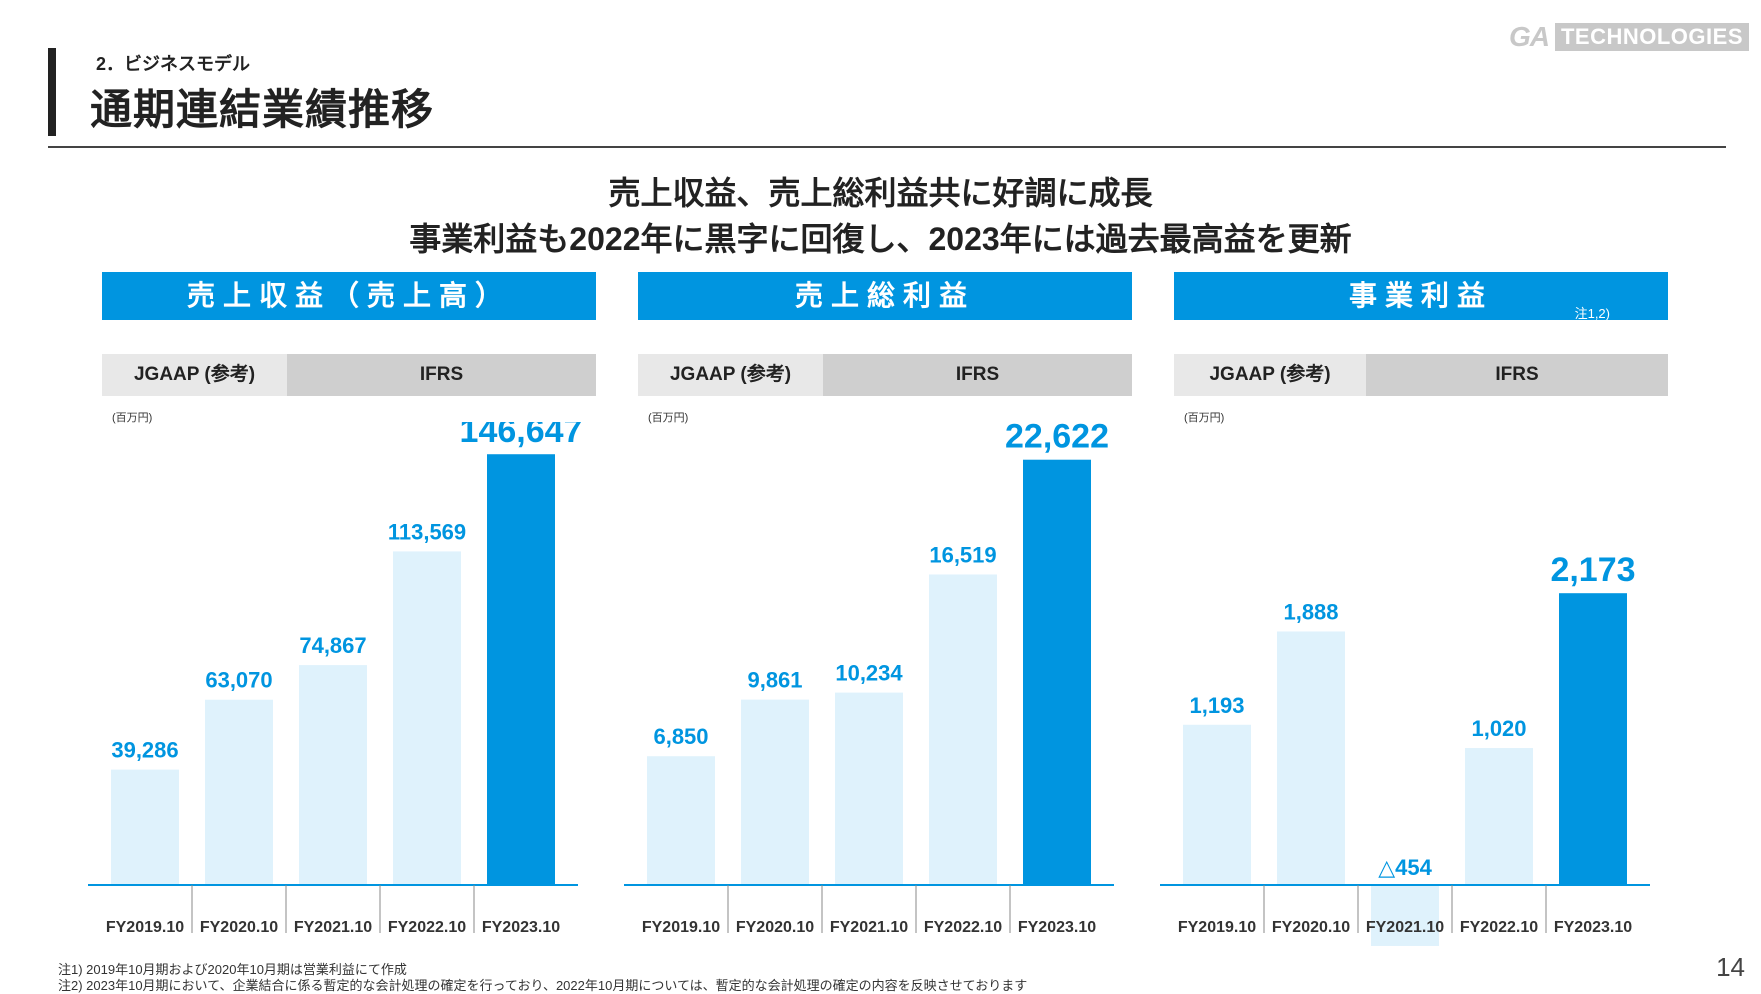 The width and height of the screenshot is (1761, 994). What do you see at coordinates (962, 554) in the screenshot?
I see `bar-value-label: 16,519` at bounding box center [962, 554].